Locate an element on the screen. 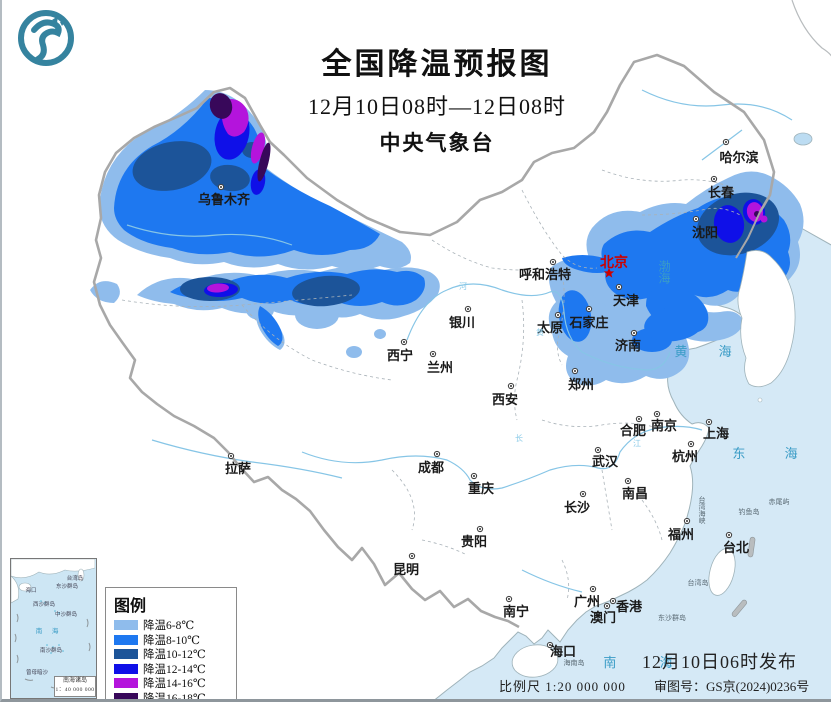  city-label: 合肥 is located at coordinates (633, 430).